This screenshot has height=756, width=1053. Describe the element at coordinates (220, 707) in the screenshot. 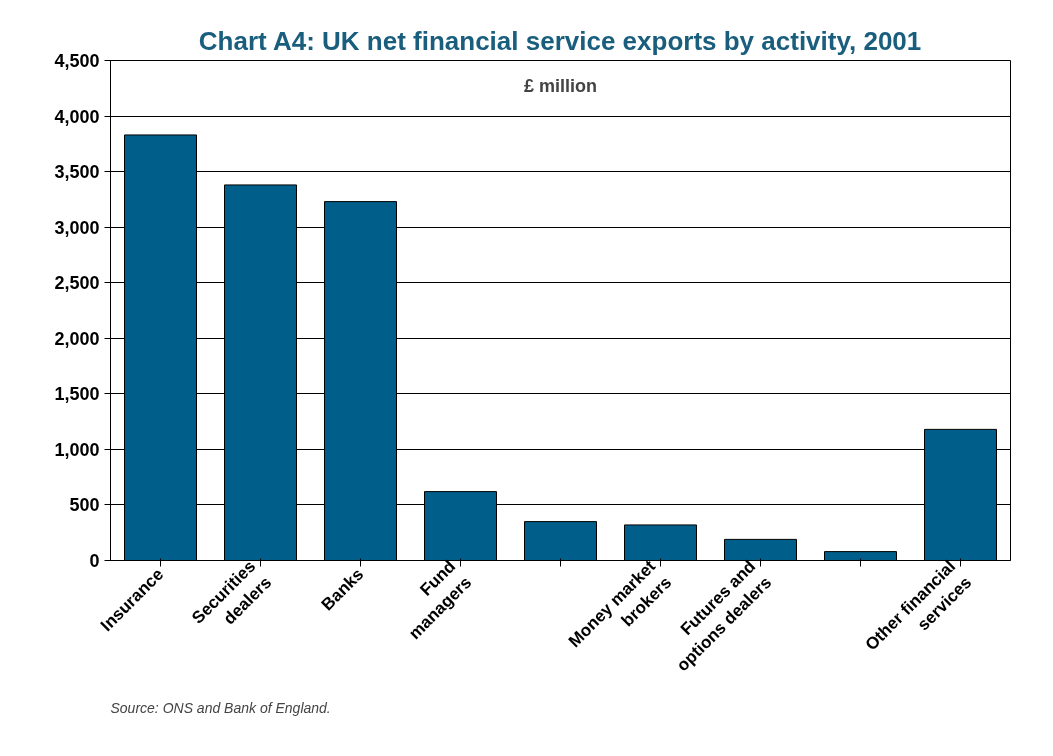

I see `source-note: Source: ONS and Bank of England.` at that location.